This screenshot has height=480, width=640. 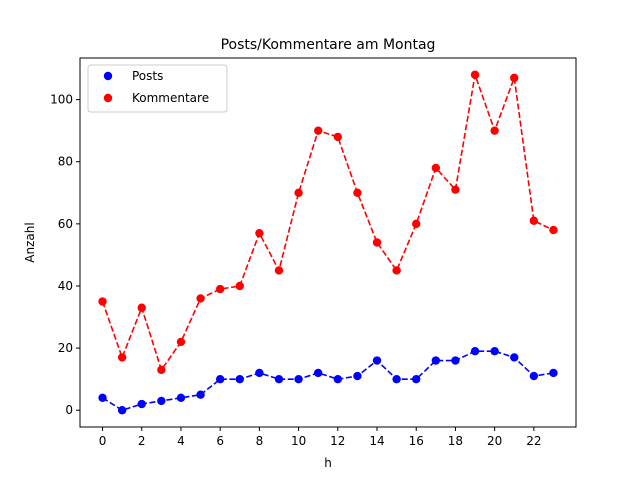 What do you see at coordinates (65, 286) in the screenshot?
I see `y-tick-label: 40` at bounding box center [65, 286].